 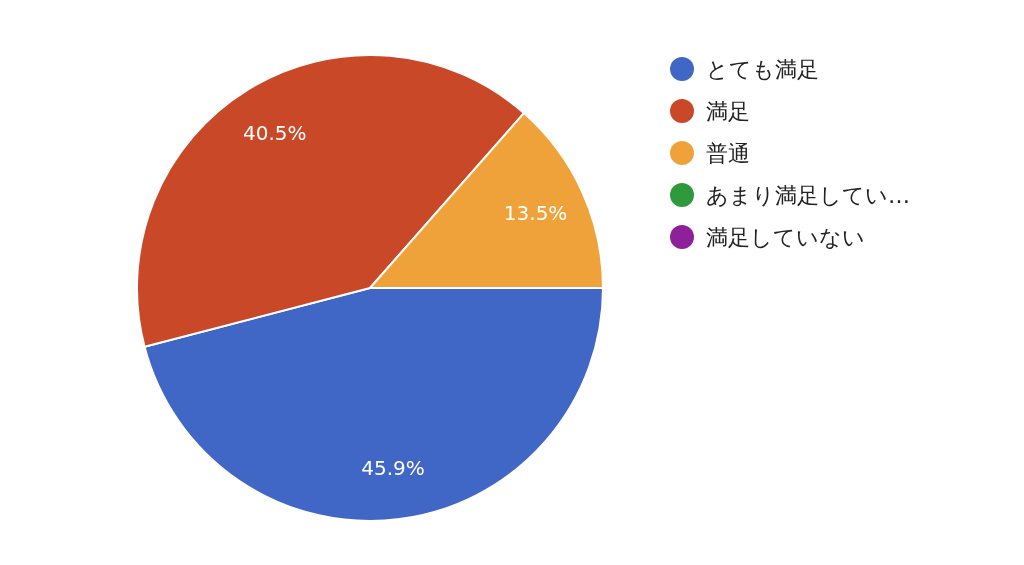 I want to click on legend-label: 満足していない, so click(x=785, y=237).